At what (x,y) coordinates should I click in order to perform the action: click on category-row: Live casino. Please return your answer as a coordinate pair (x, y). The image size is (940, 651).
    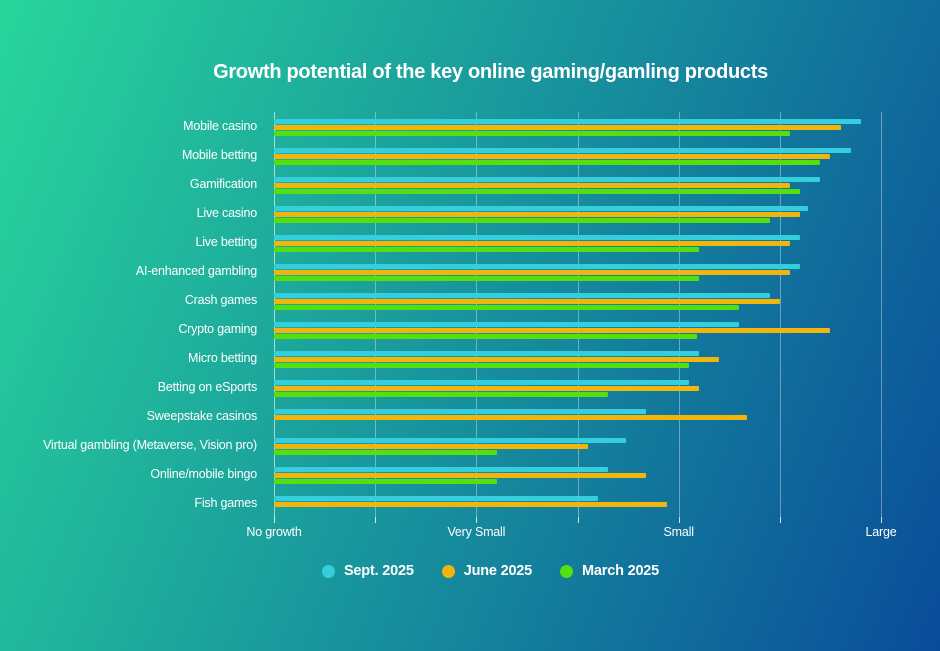
    Looking at the image, I should click on (440, 213).